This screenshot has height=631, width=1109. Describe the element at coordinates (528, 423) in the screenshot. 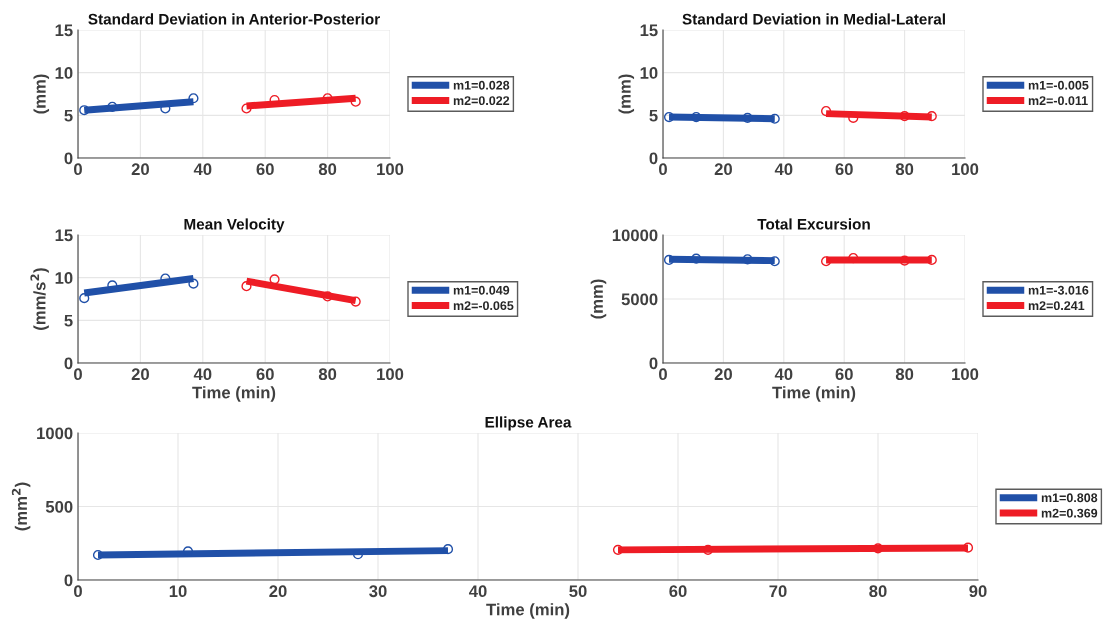

I see `chart-title: Ellipse Area` at that location.